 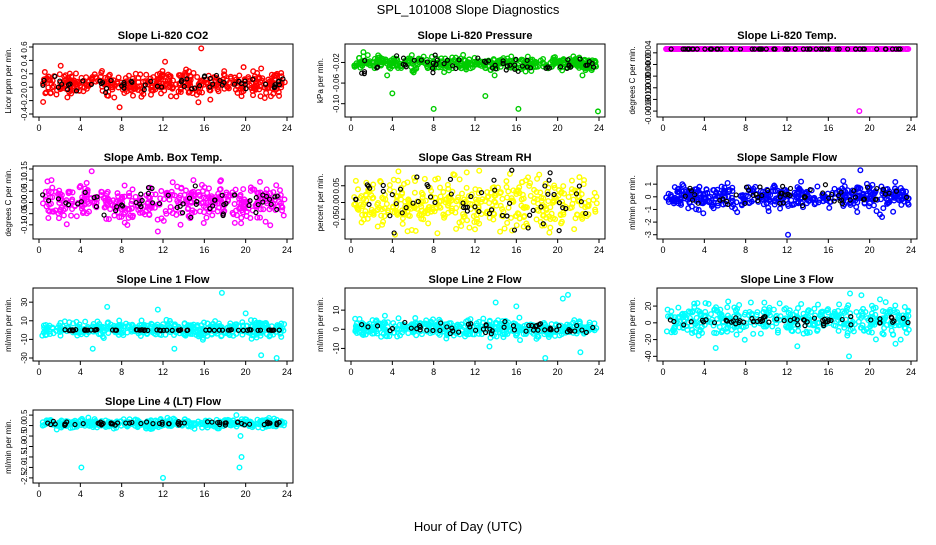 I want to click on y-tick-label: 0, so click(x=648, y=322).